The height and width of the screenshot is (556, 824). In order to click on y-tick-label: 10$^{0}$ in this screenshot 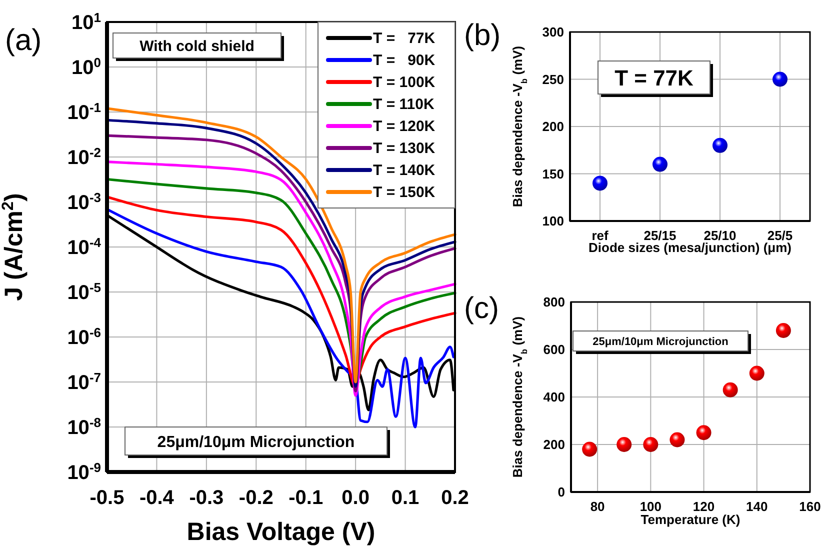, I will do `click(86, 66)`.